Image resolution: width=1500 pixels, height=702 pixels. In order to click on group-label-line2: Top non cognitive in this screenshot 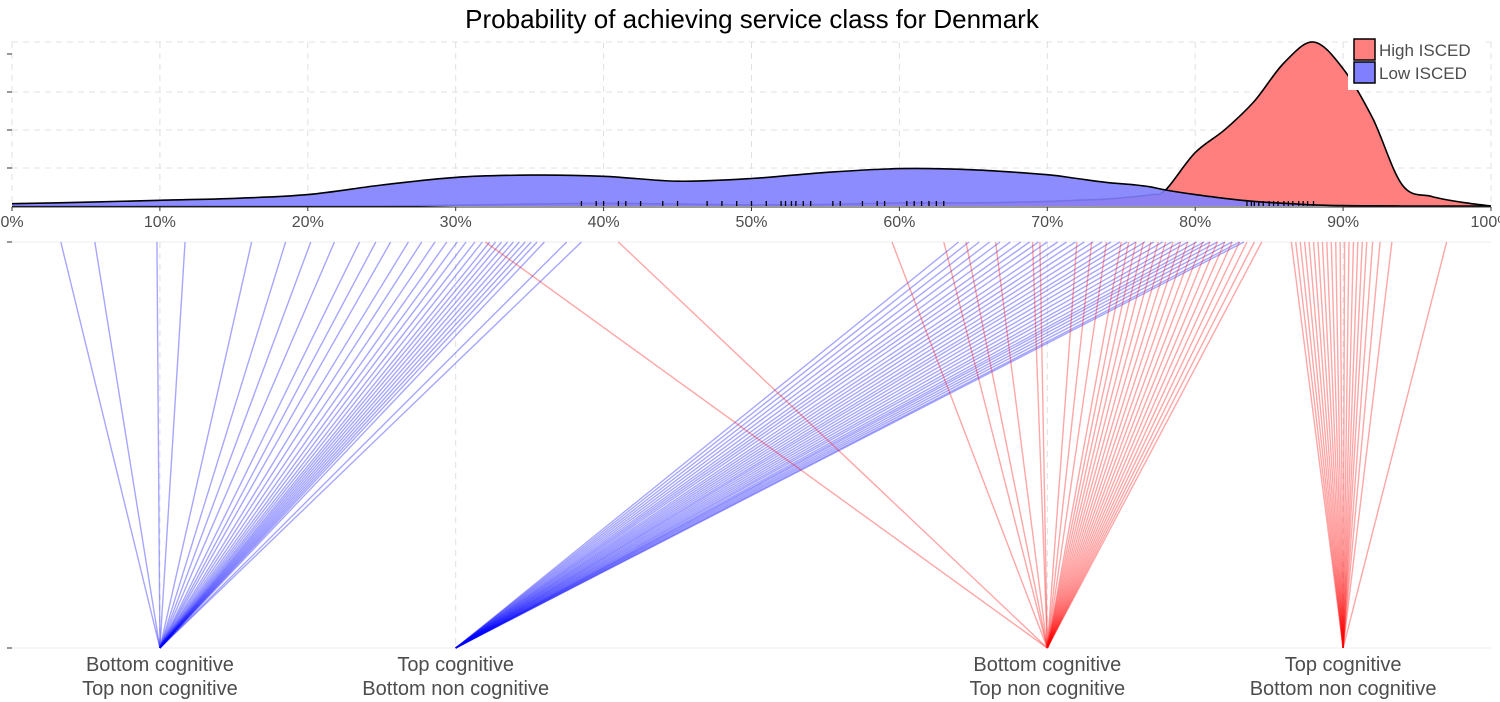, I will do `click(1047, 689)`.